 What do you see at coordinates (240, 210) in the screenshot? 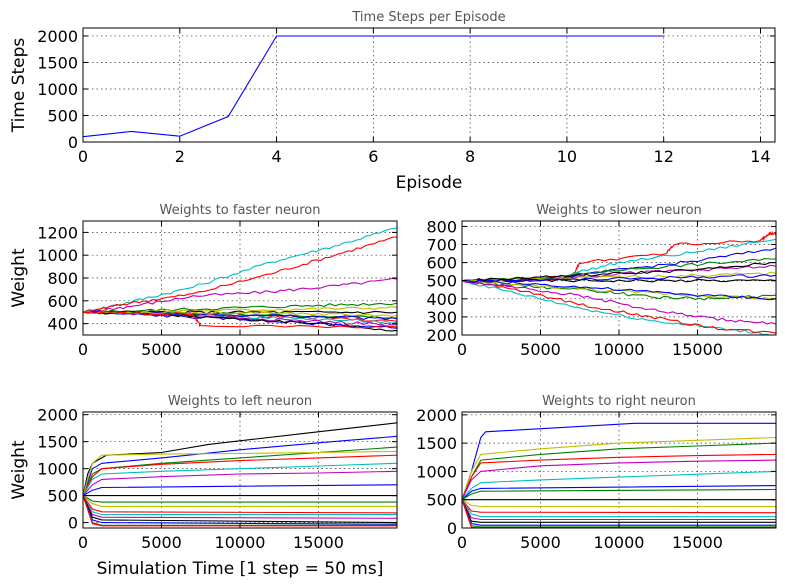
I see `chart-title: Weights to faster neuron` at bounding box center [240, 210].